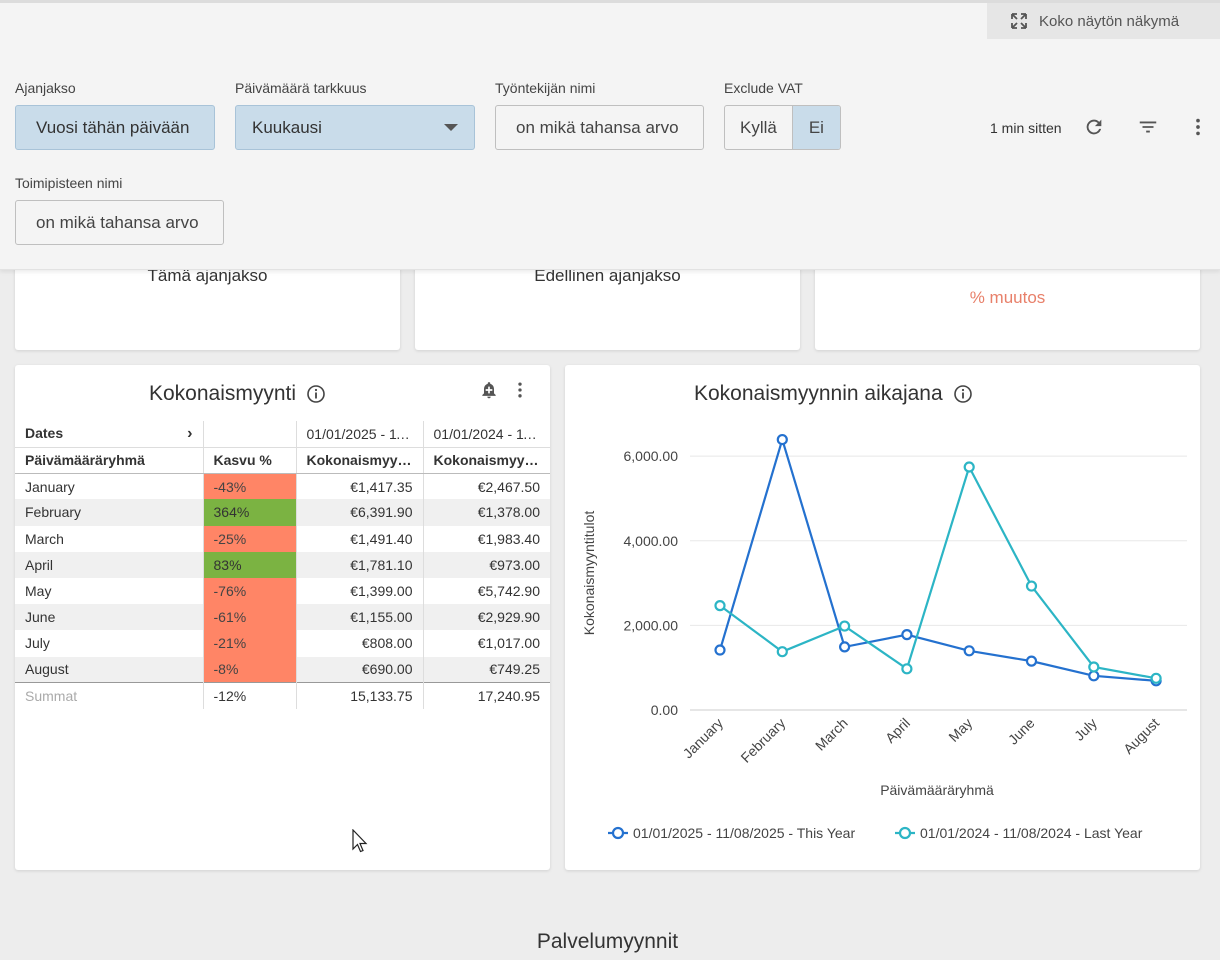 The image size is (1220, 960). Describe the element at coordinates (359, 617) in the screenshot. I see `row-this-year: €1,155.00` at that location.